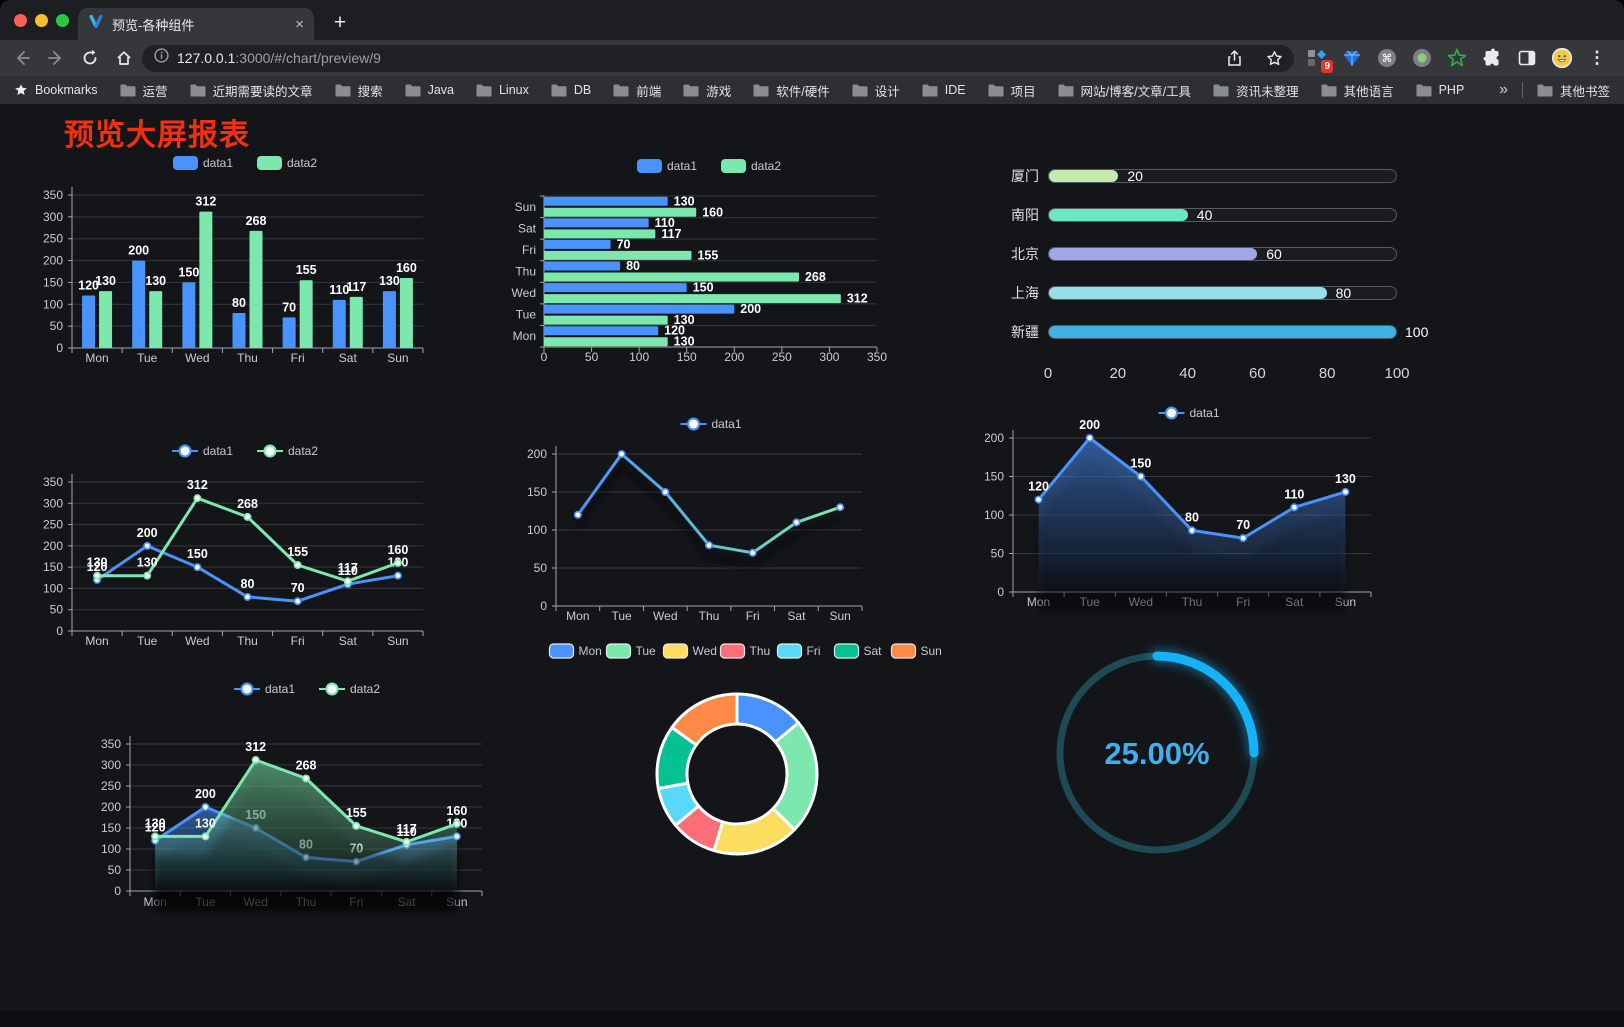  Describe the element at coordinates (20, 20) in the screenshot. I see `close-window-button` at that location.